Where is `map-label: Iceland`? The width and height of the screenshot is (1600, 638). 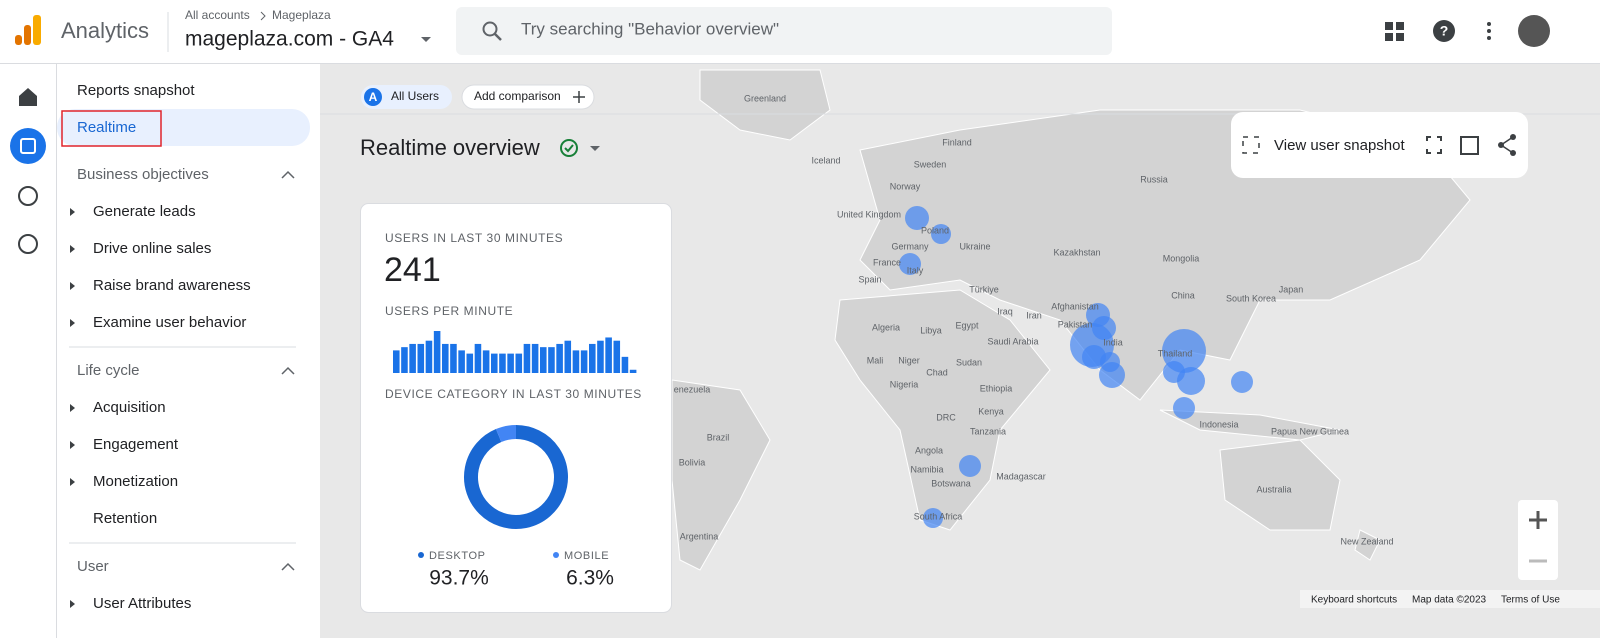 map-label: Iceland is located at coordinates (825, 160).